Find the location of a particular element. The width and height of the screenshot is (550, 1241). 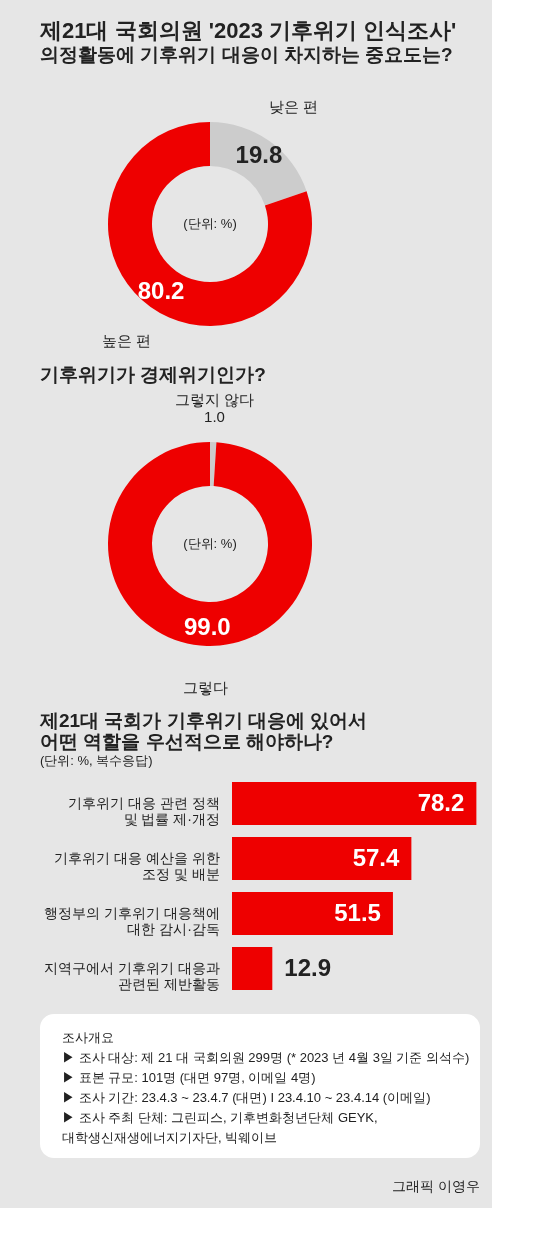

chart-title: 제21대 국회의원 '2023 기후위기 인식조사' is located at coordinates (248, 30).